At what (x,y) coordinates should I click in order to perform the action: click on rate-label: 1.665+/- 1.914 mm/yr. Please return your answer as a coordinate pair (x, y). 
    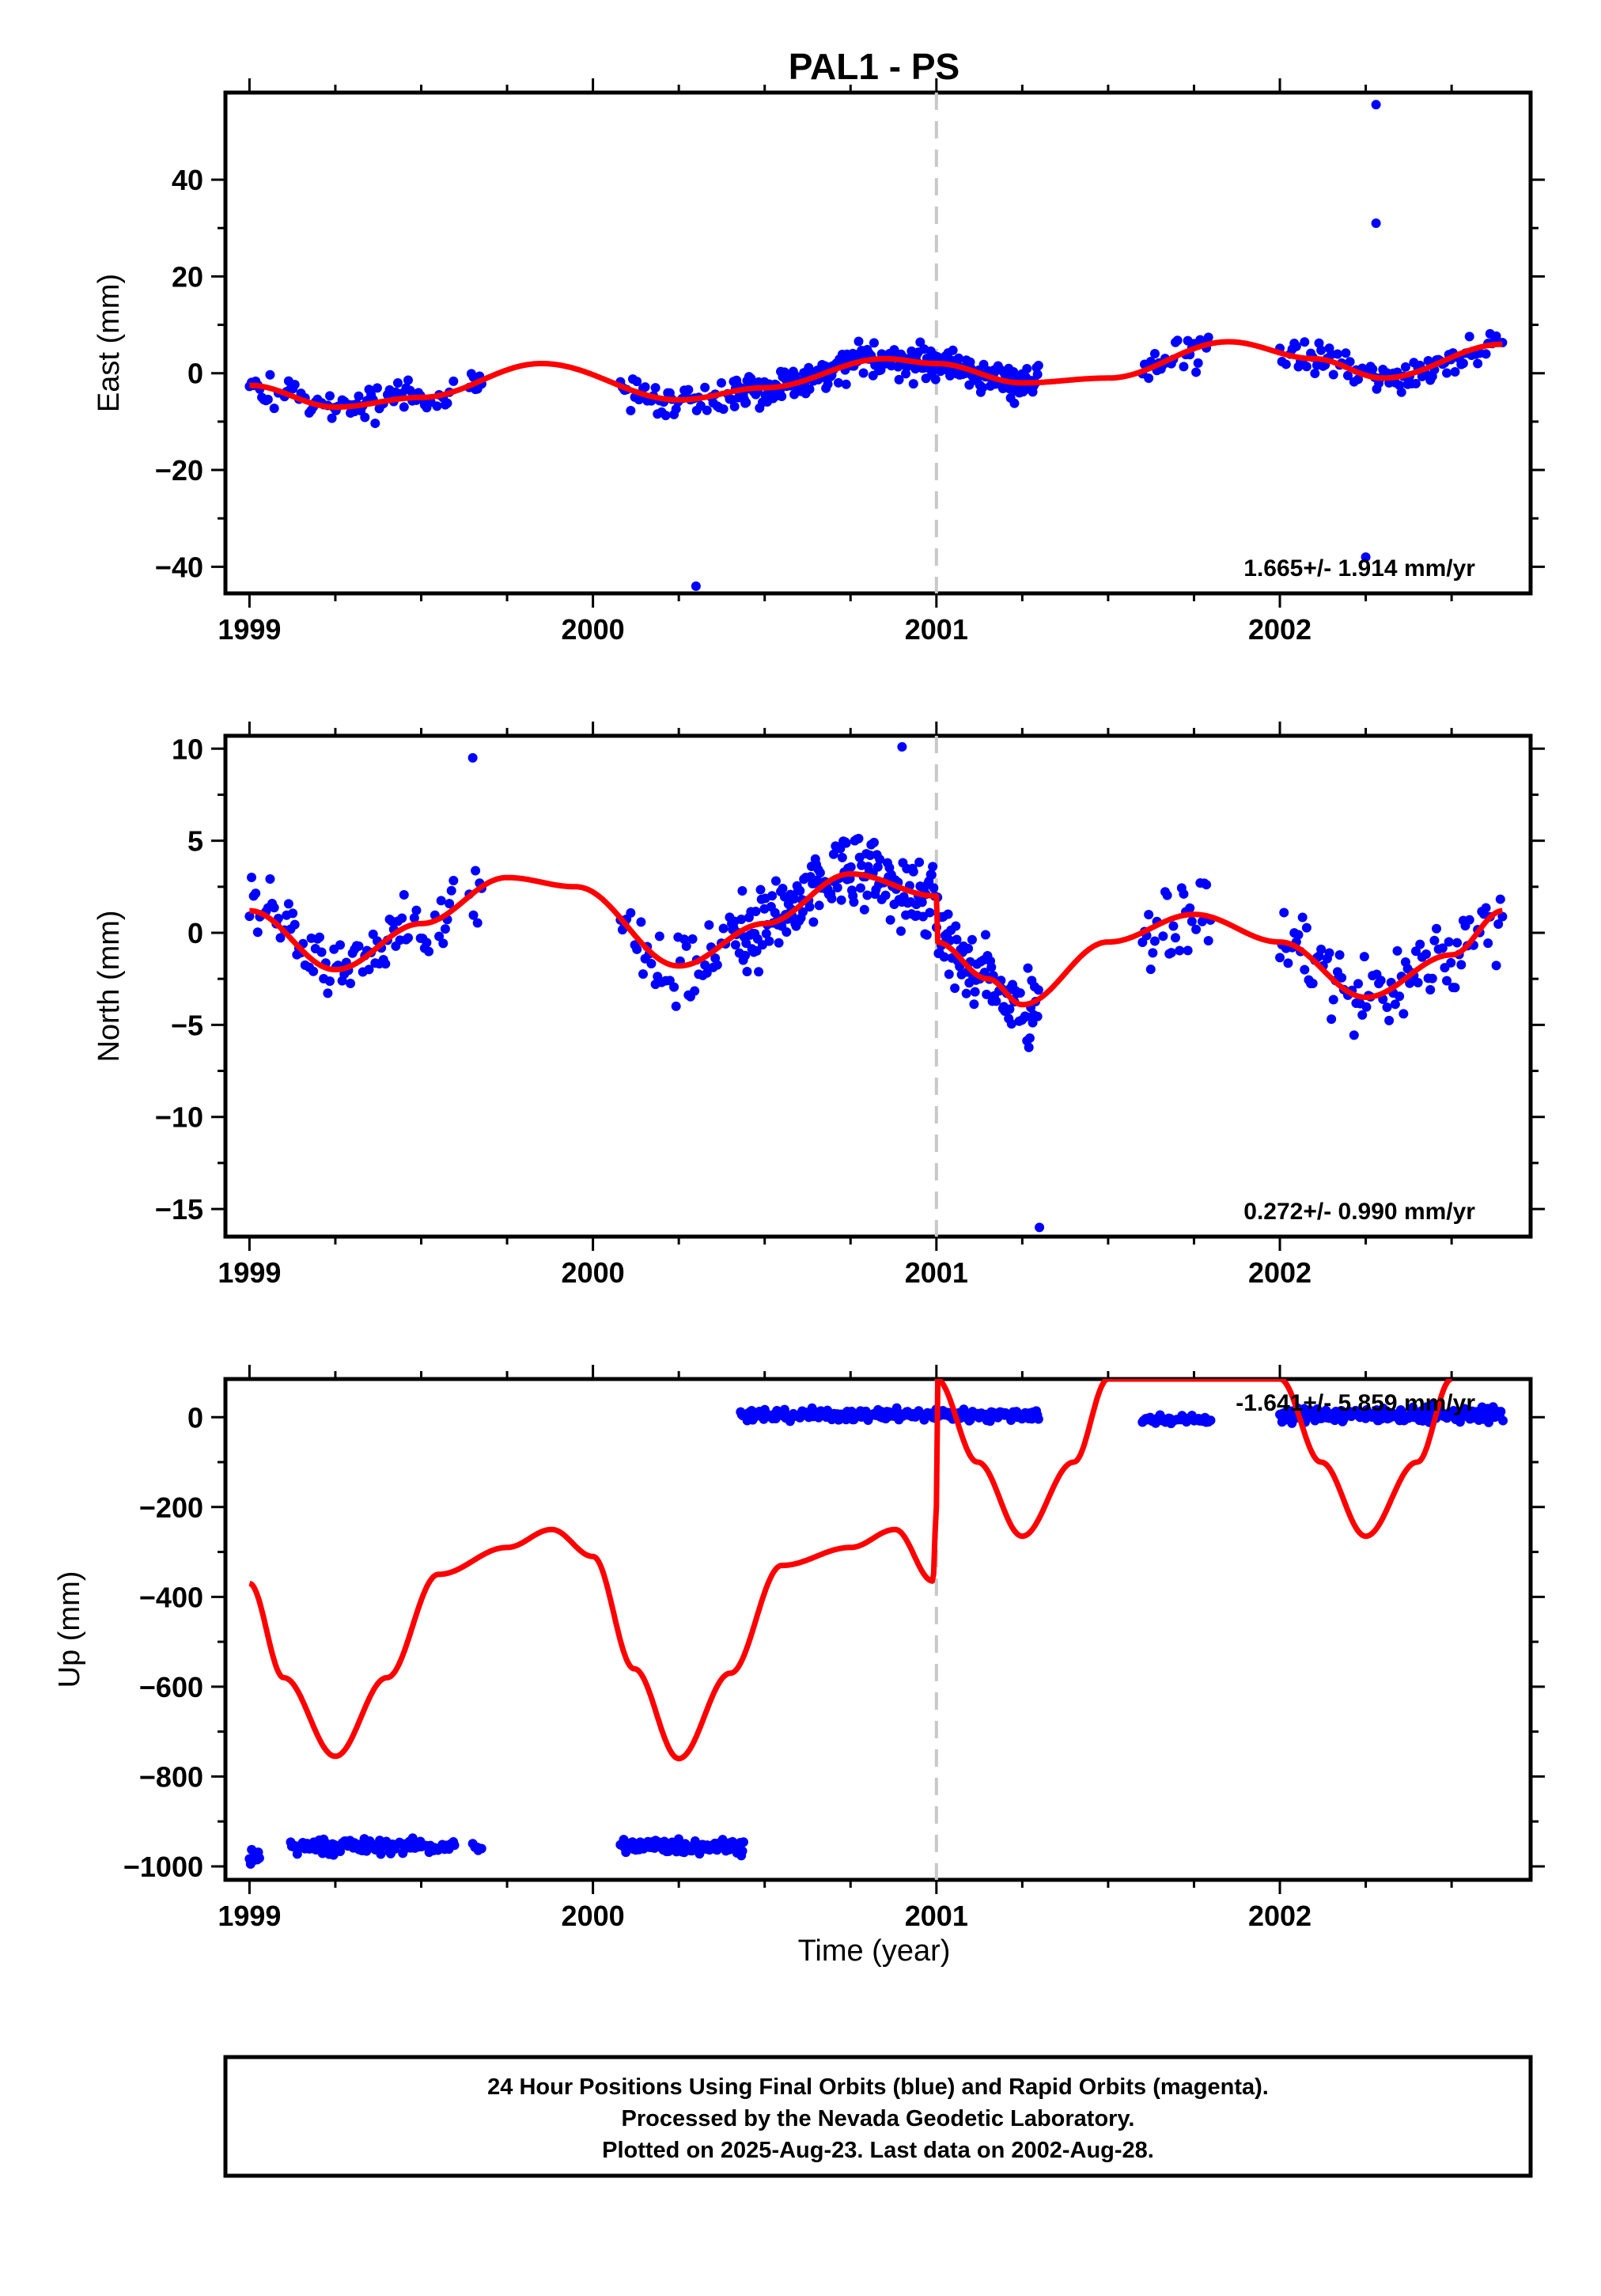
    Looking at the image, I should click on (1359, 568).